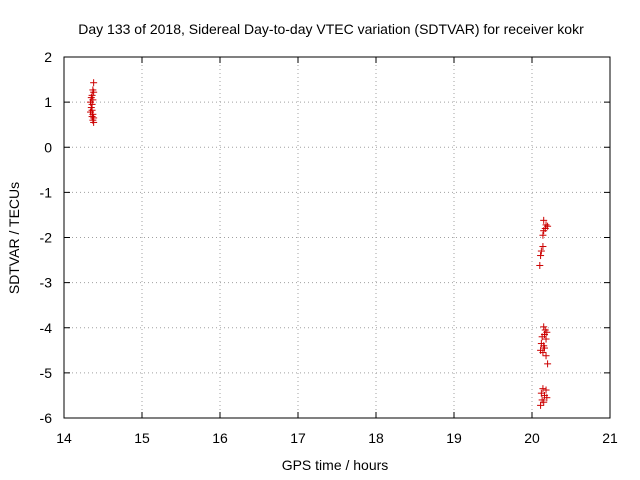  What do you see at coordinates (46, 418) in the screenshot?
I see `y-tick-label: -6` at bounding box center [46, 418].